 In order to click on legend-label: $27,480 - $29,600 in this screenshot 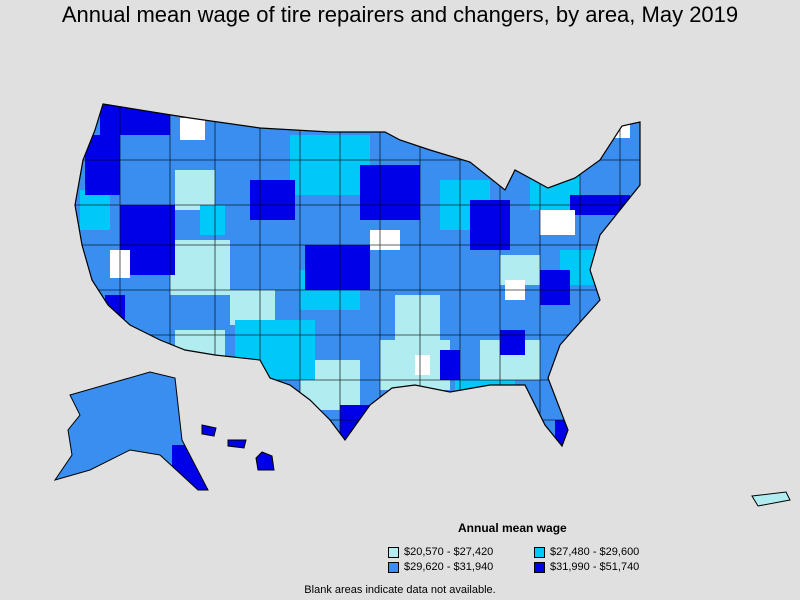, I will do `click(595, 552)`.